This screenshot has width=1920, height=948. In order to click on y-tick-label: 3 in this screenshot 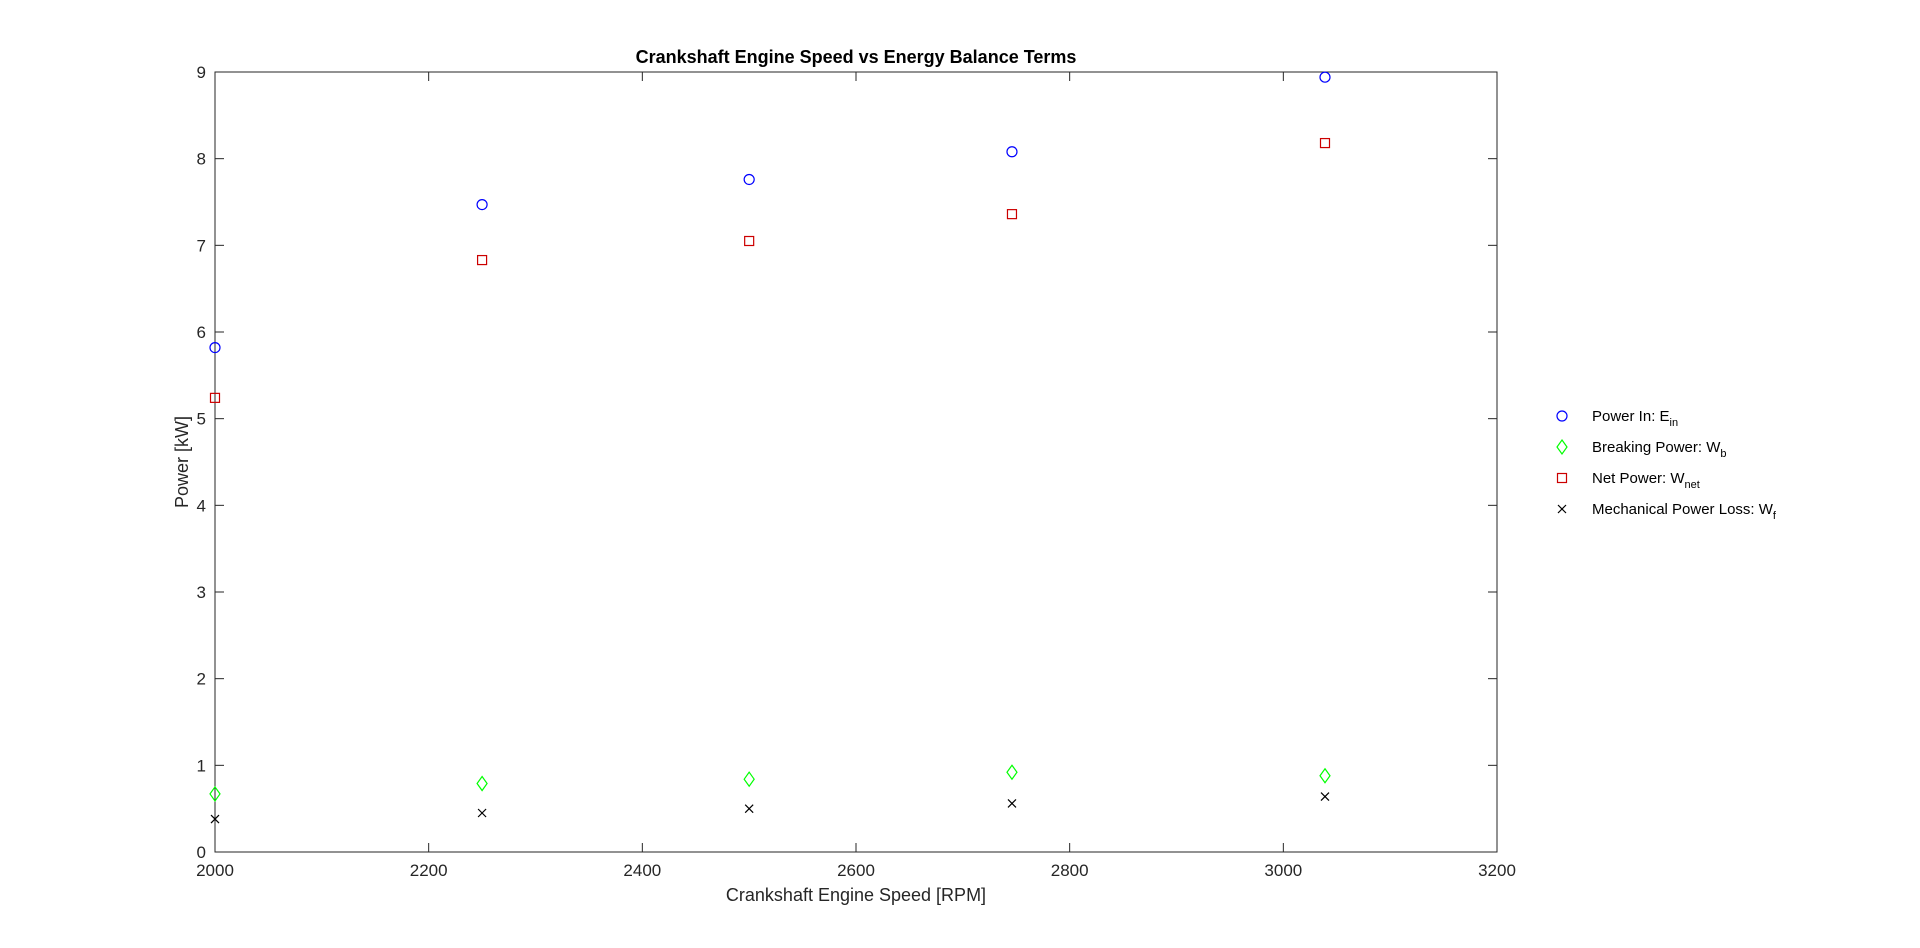, I will do `click(201, 592)`.